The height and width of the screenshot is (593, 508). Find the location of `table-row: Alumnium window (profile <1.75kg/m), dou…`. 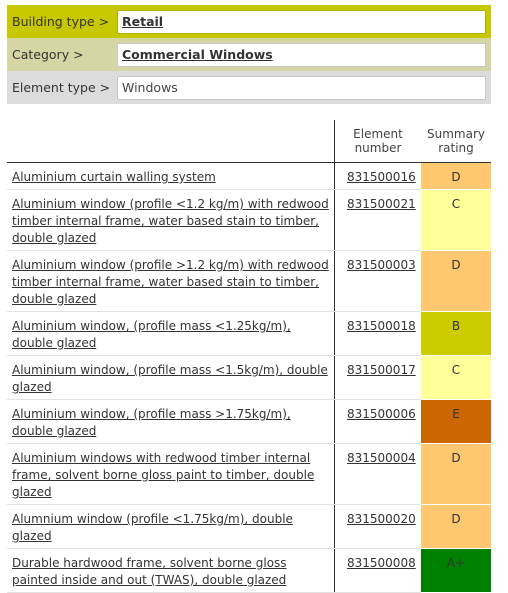

table-row: Alumnium window (profile <1.75kg/m), dou… is located at coordinates (249, 526).